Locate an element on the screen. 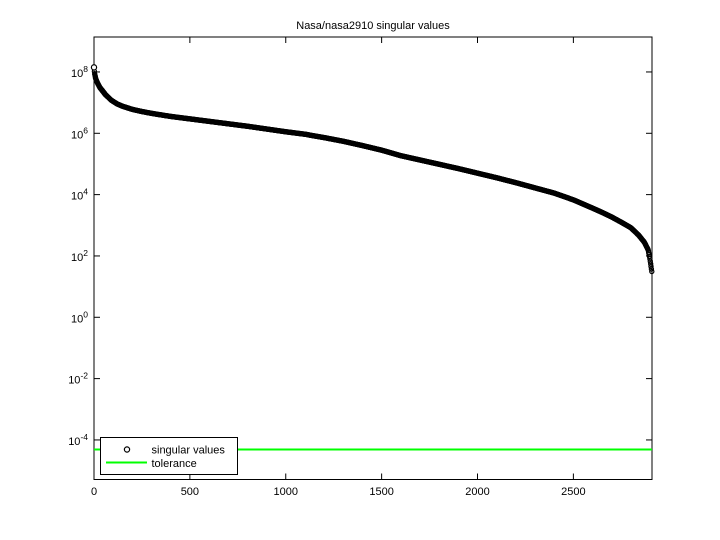 Image resolution: width=720 pixels, height=540 pixels. legend-marker-circle-icon is located at coordinates (127, 449).